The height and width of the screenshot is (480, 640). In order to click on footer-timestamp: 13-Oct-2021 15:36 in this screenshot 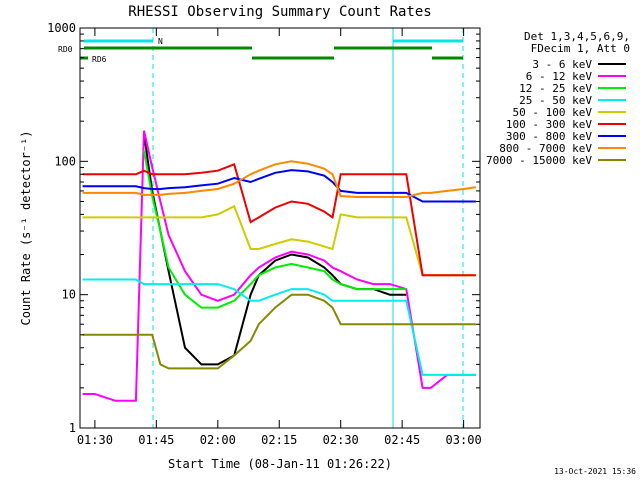, I will do `click(595, 471)`.